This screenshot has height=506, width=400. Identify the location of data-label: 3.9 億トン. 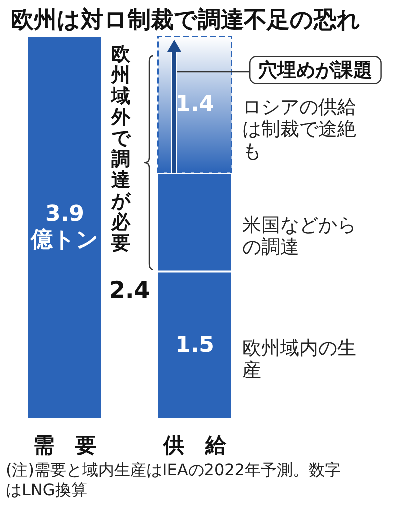
(64, 227).